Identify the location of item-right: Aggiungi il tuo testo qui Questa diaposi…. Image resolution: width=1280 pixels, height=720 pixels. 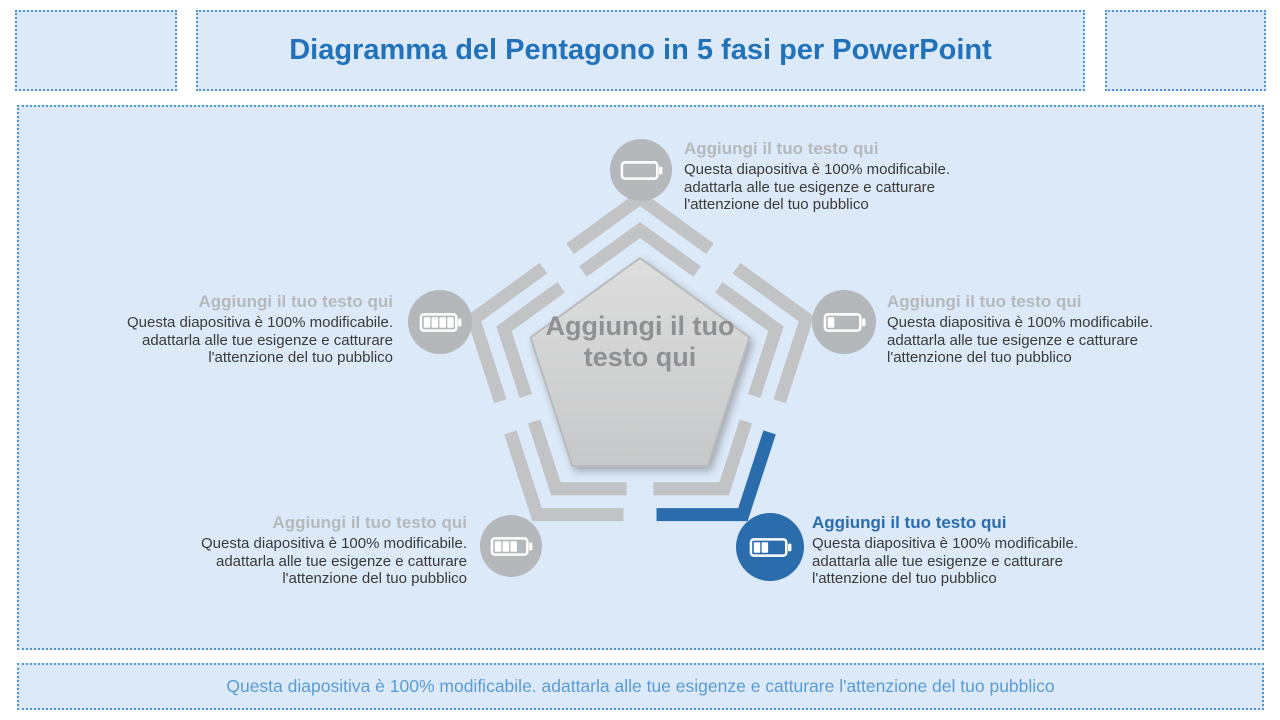
(1023, 329).